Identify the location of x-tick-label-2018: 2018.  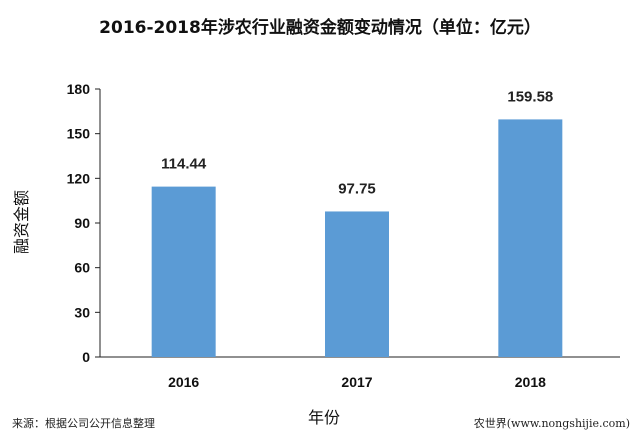
(530, 382).